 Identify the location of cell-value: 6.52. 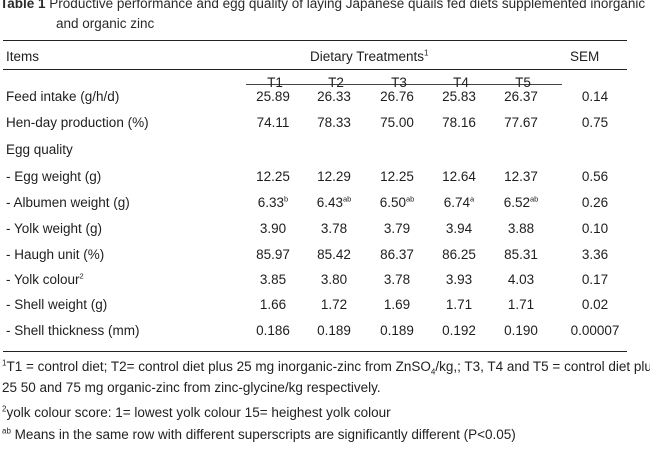
(516, 202).